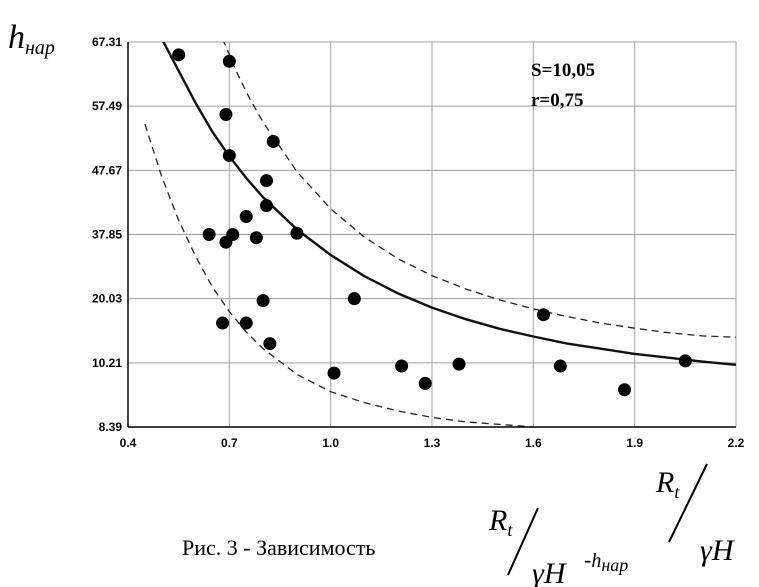  Describe the element at coordinates (432, 443) in the screenshot. I see `x-tick-label-3: 1.3` at that location.